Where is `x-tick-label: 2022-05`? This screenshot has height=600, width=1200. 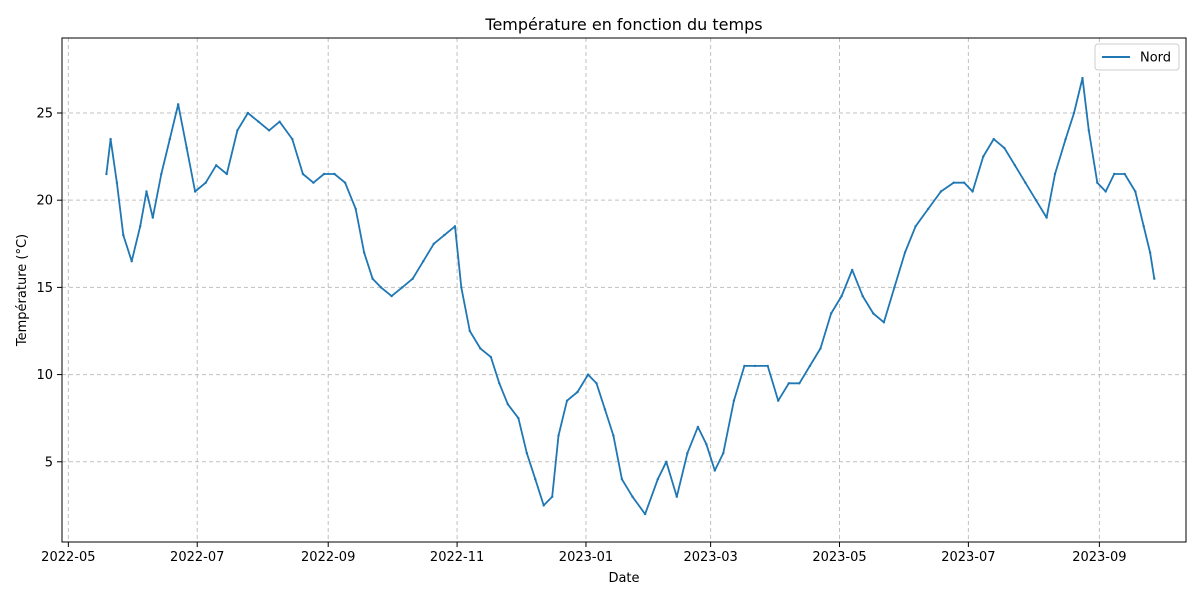
x-tick-label: 2022-05 is located at coordinates (68, 557).